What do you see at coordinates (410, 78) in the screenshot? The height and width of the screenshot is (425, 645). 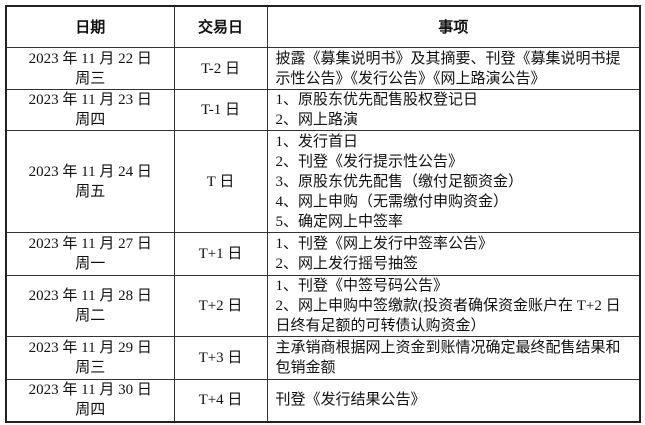 I see `item-line: 示性公告》《发行公告》《网上路演公告》` at bounding box center [410, 78].